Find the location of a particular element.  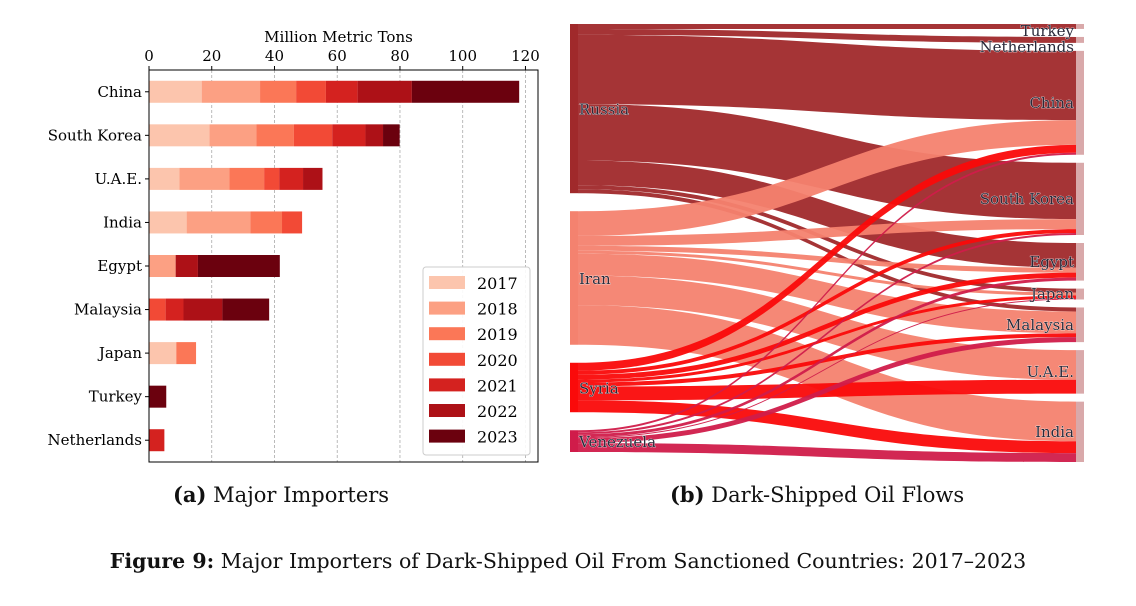

bar-segment-japan-2019 is located at coordinates (186, 353).